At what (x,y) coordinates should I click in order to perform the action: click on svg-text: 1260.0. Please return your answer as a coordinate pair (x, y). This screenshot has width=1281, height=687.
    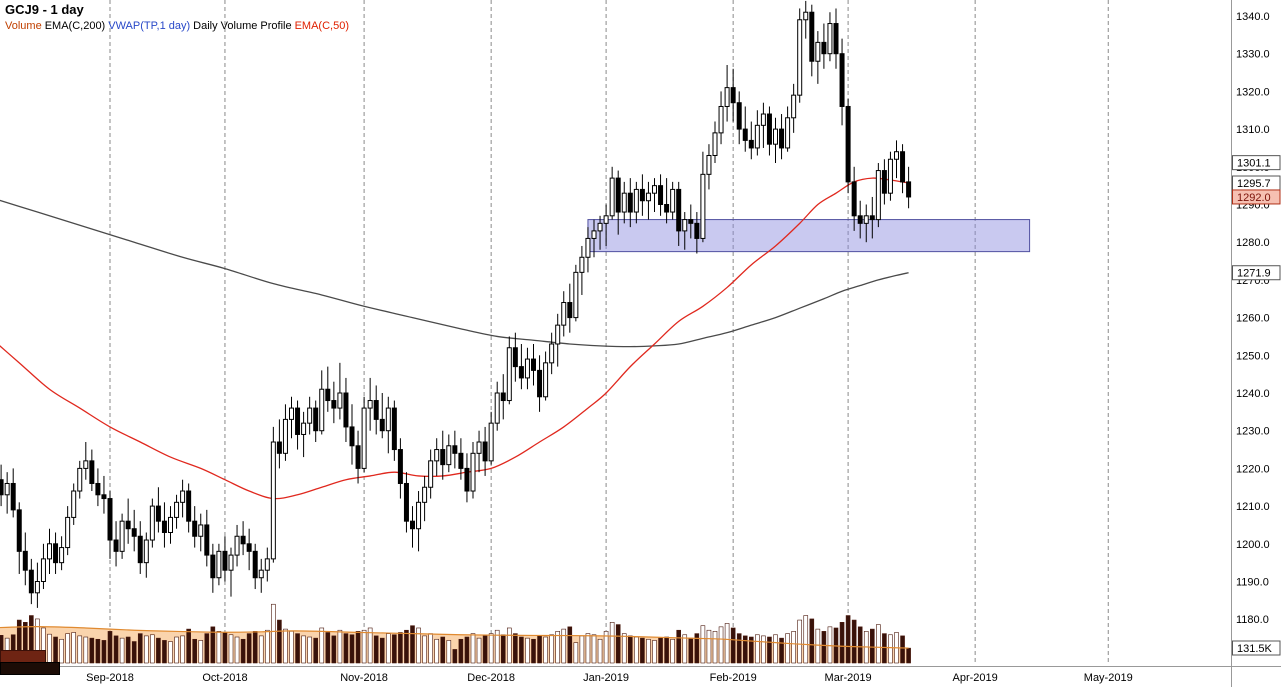
    Looking at the image, I should click on (1253, 319).